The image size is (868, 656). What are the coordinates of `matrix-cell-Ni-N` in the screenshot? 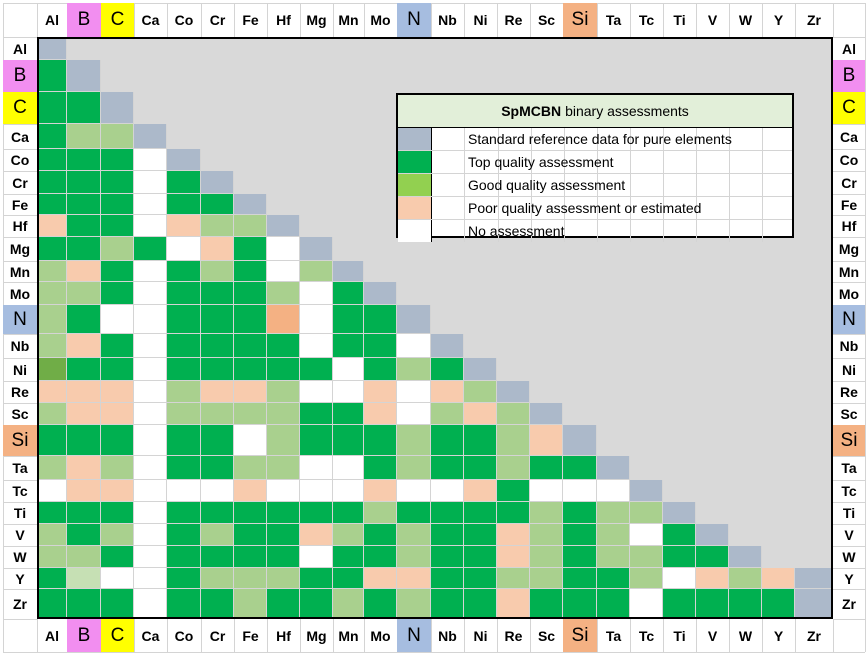 It's located at (414, 369).